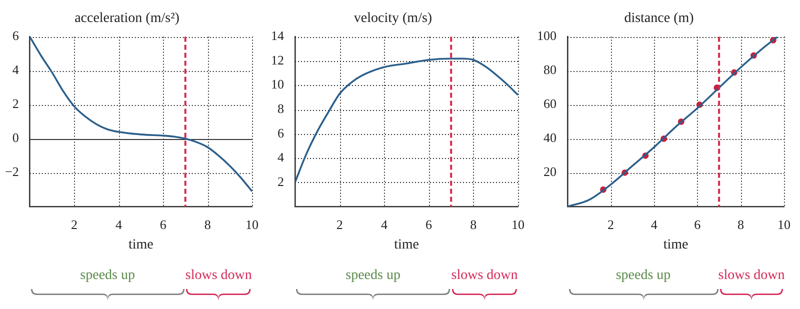  I want to click on y-tick-label: 12, so click(277, 60).